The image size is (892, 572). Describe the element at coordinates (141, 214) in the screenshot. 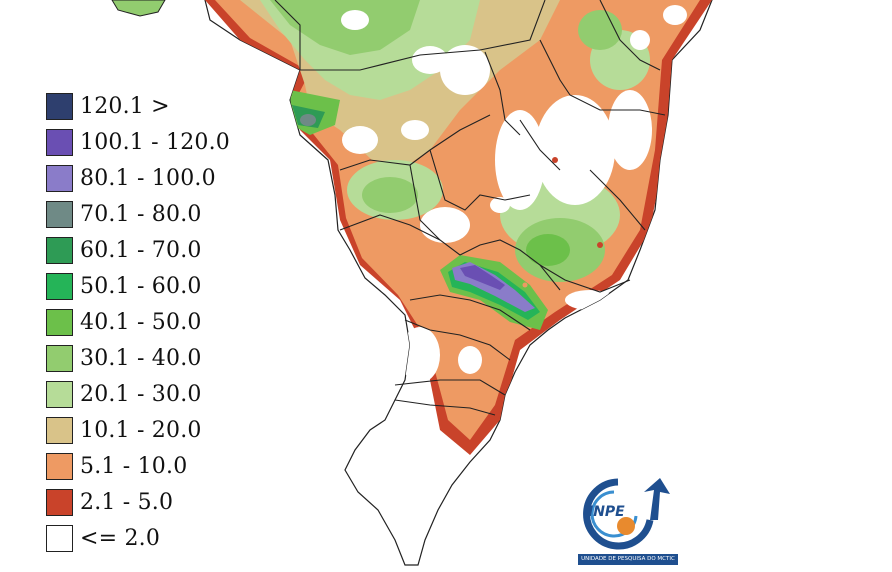

I see `legend-label: 70.1 - 80.0` at that location.